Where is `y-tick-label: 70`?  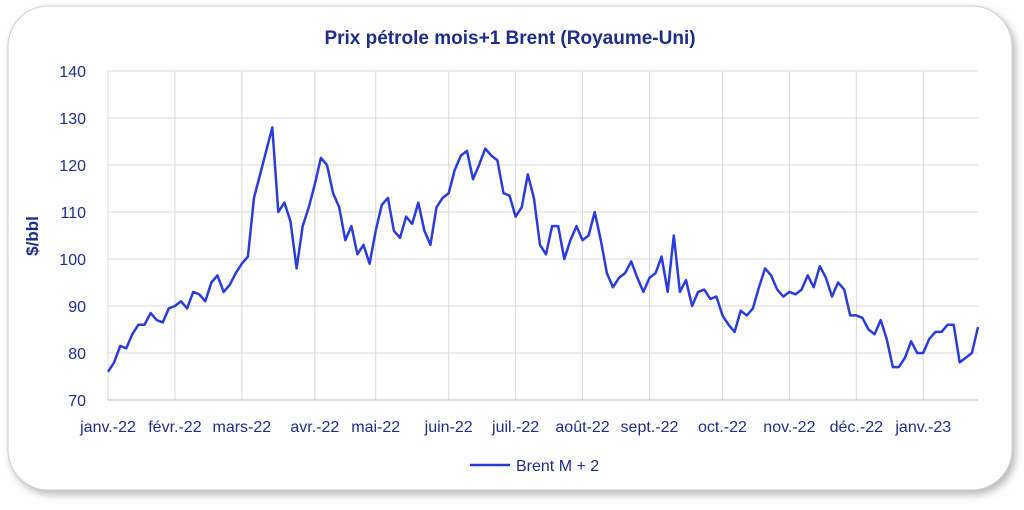
y-tick-label: 70 is located at coordinates (77, 401).